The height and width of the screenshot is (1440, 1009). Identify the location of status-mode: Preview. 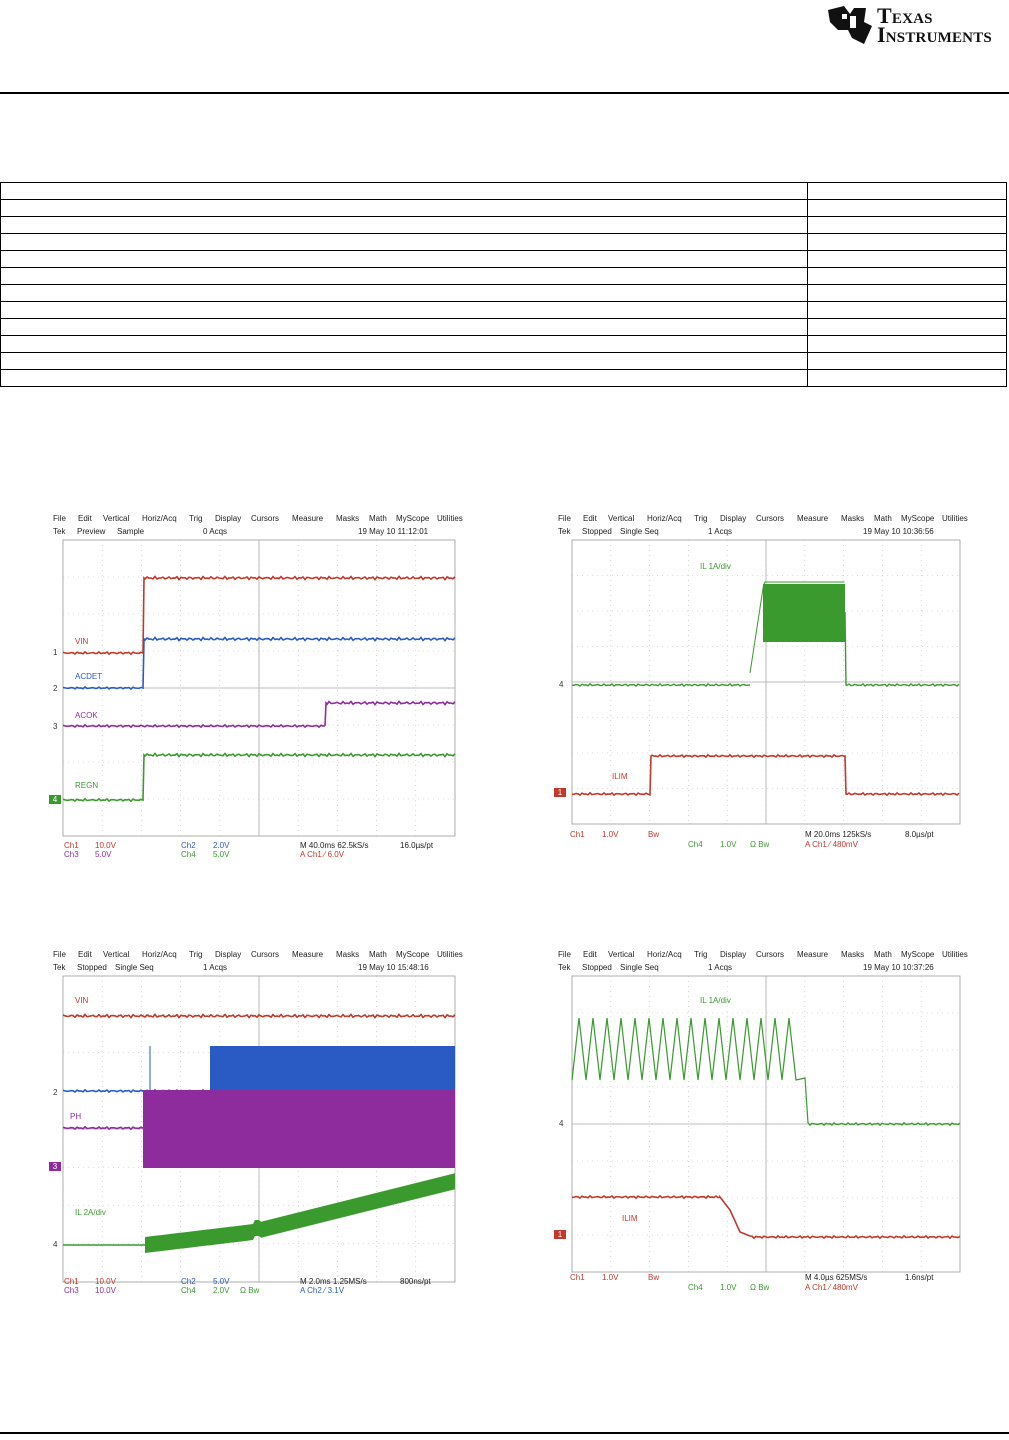
(91, 531).